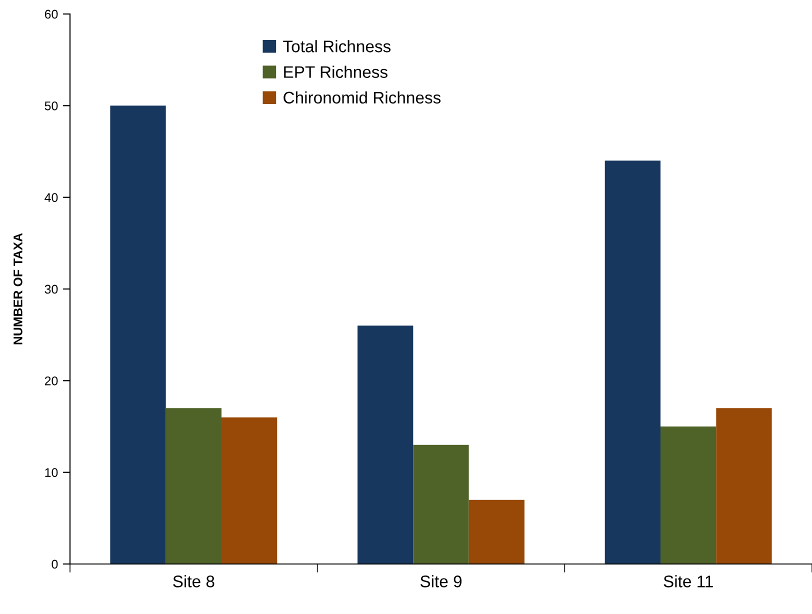 This screenshot has width=812, height=614. I want to click on y-tick-label: 20, so click(51, 381).